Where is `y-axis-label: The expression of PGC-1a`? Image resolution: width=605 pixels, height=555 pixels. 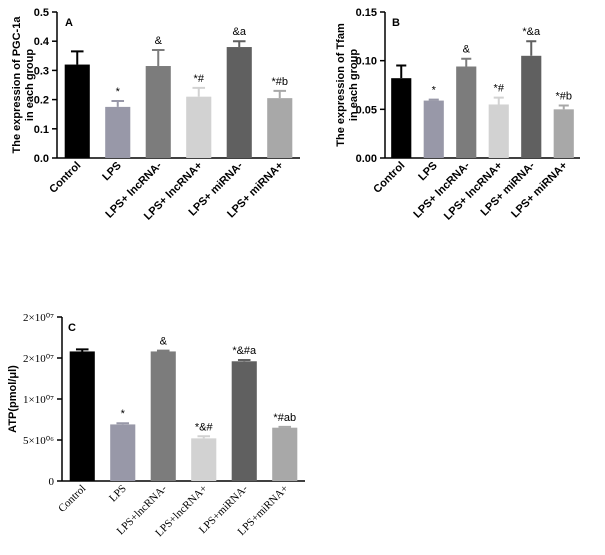
y-axis-label: The expression of PGC-1a is located at coordinates (17, 85).